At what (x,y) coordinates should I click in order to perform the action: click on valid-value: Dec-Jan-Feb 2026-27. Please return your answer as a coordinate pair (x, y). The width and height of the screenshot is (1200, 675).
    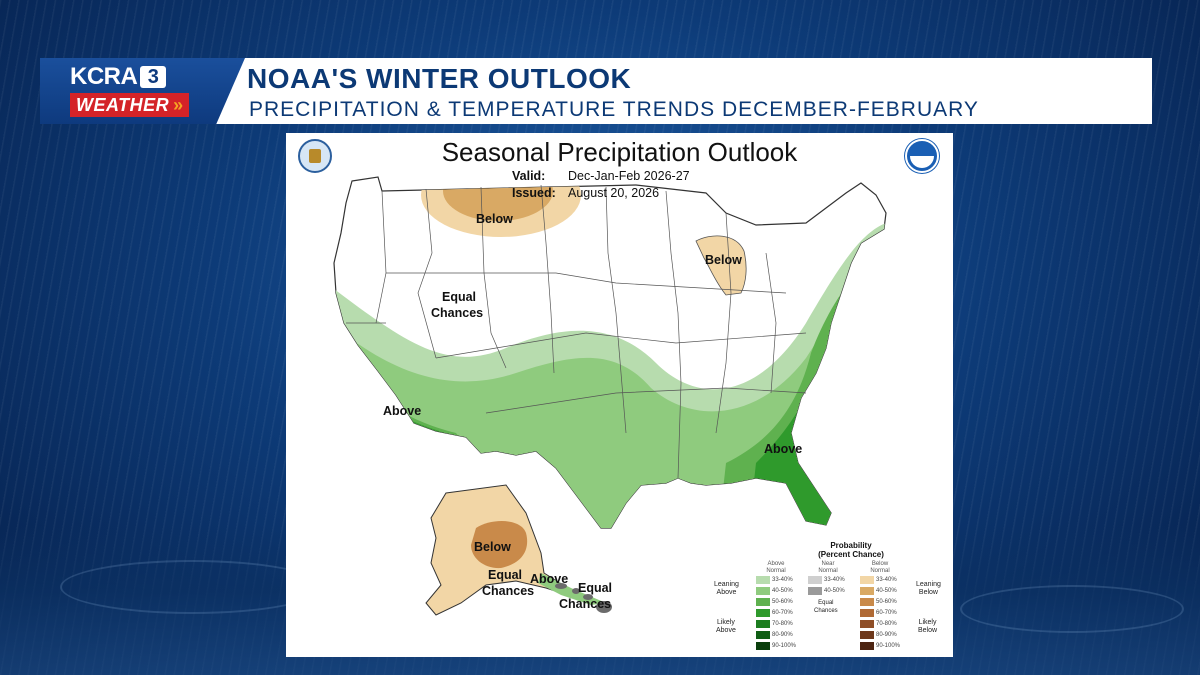
    Looking at the image, I should click on (629, 176).